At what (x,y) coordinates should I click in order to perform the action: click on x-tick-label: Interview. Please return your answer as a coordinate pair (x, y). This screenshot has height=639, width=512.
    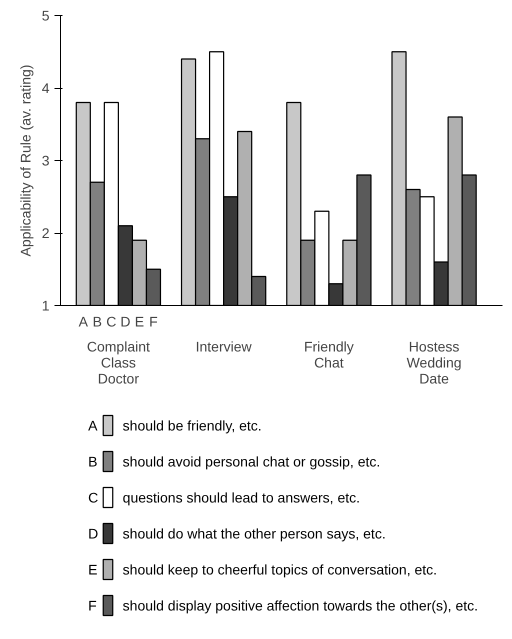
    Looking at the image, I should click on (224, 346).